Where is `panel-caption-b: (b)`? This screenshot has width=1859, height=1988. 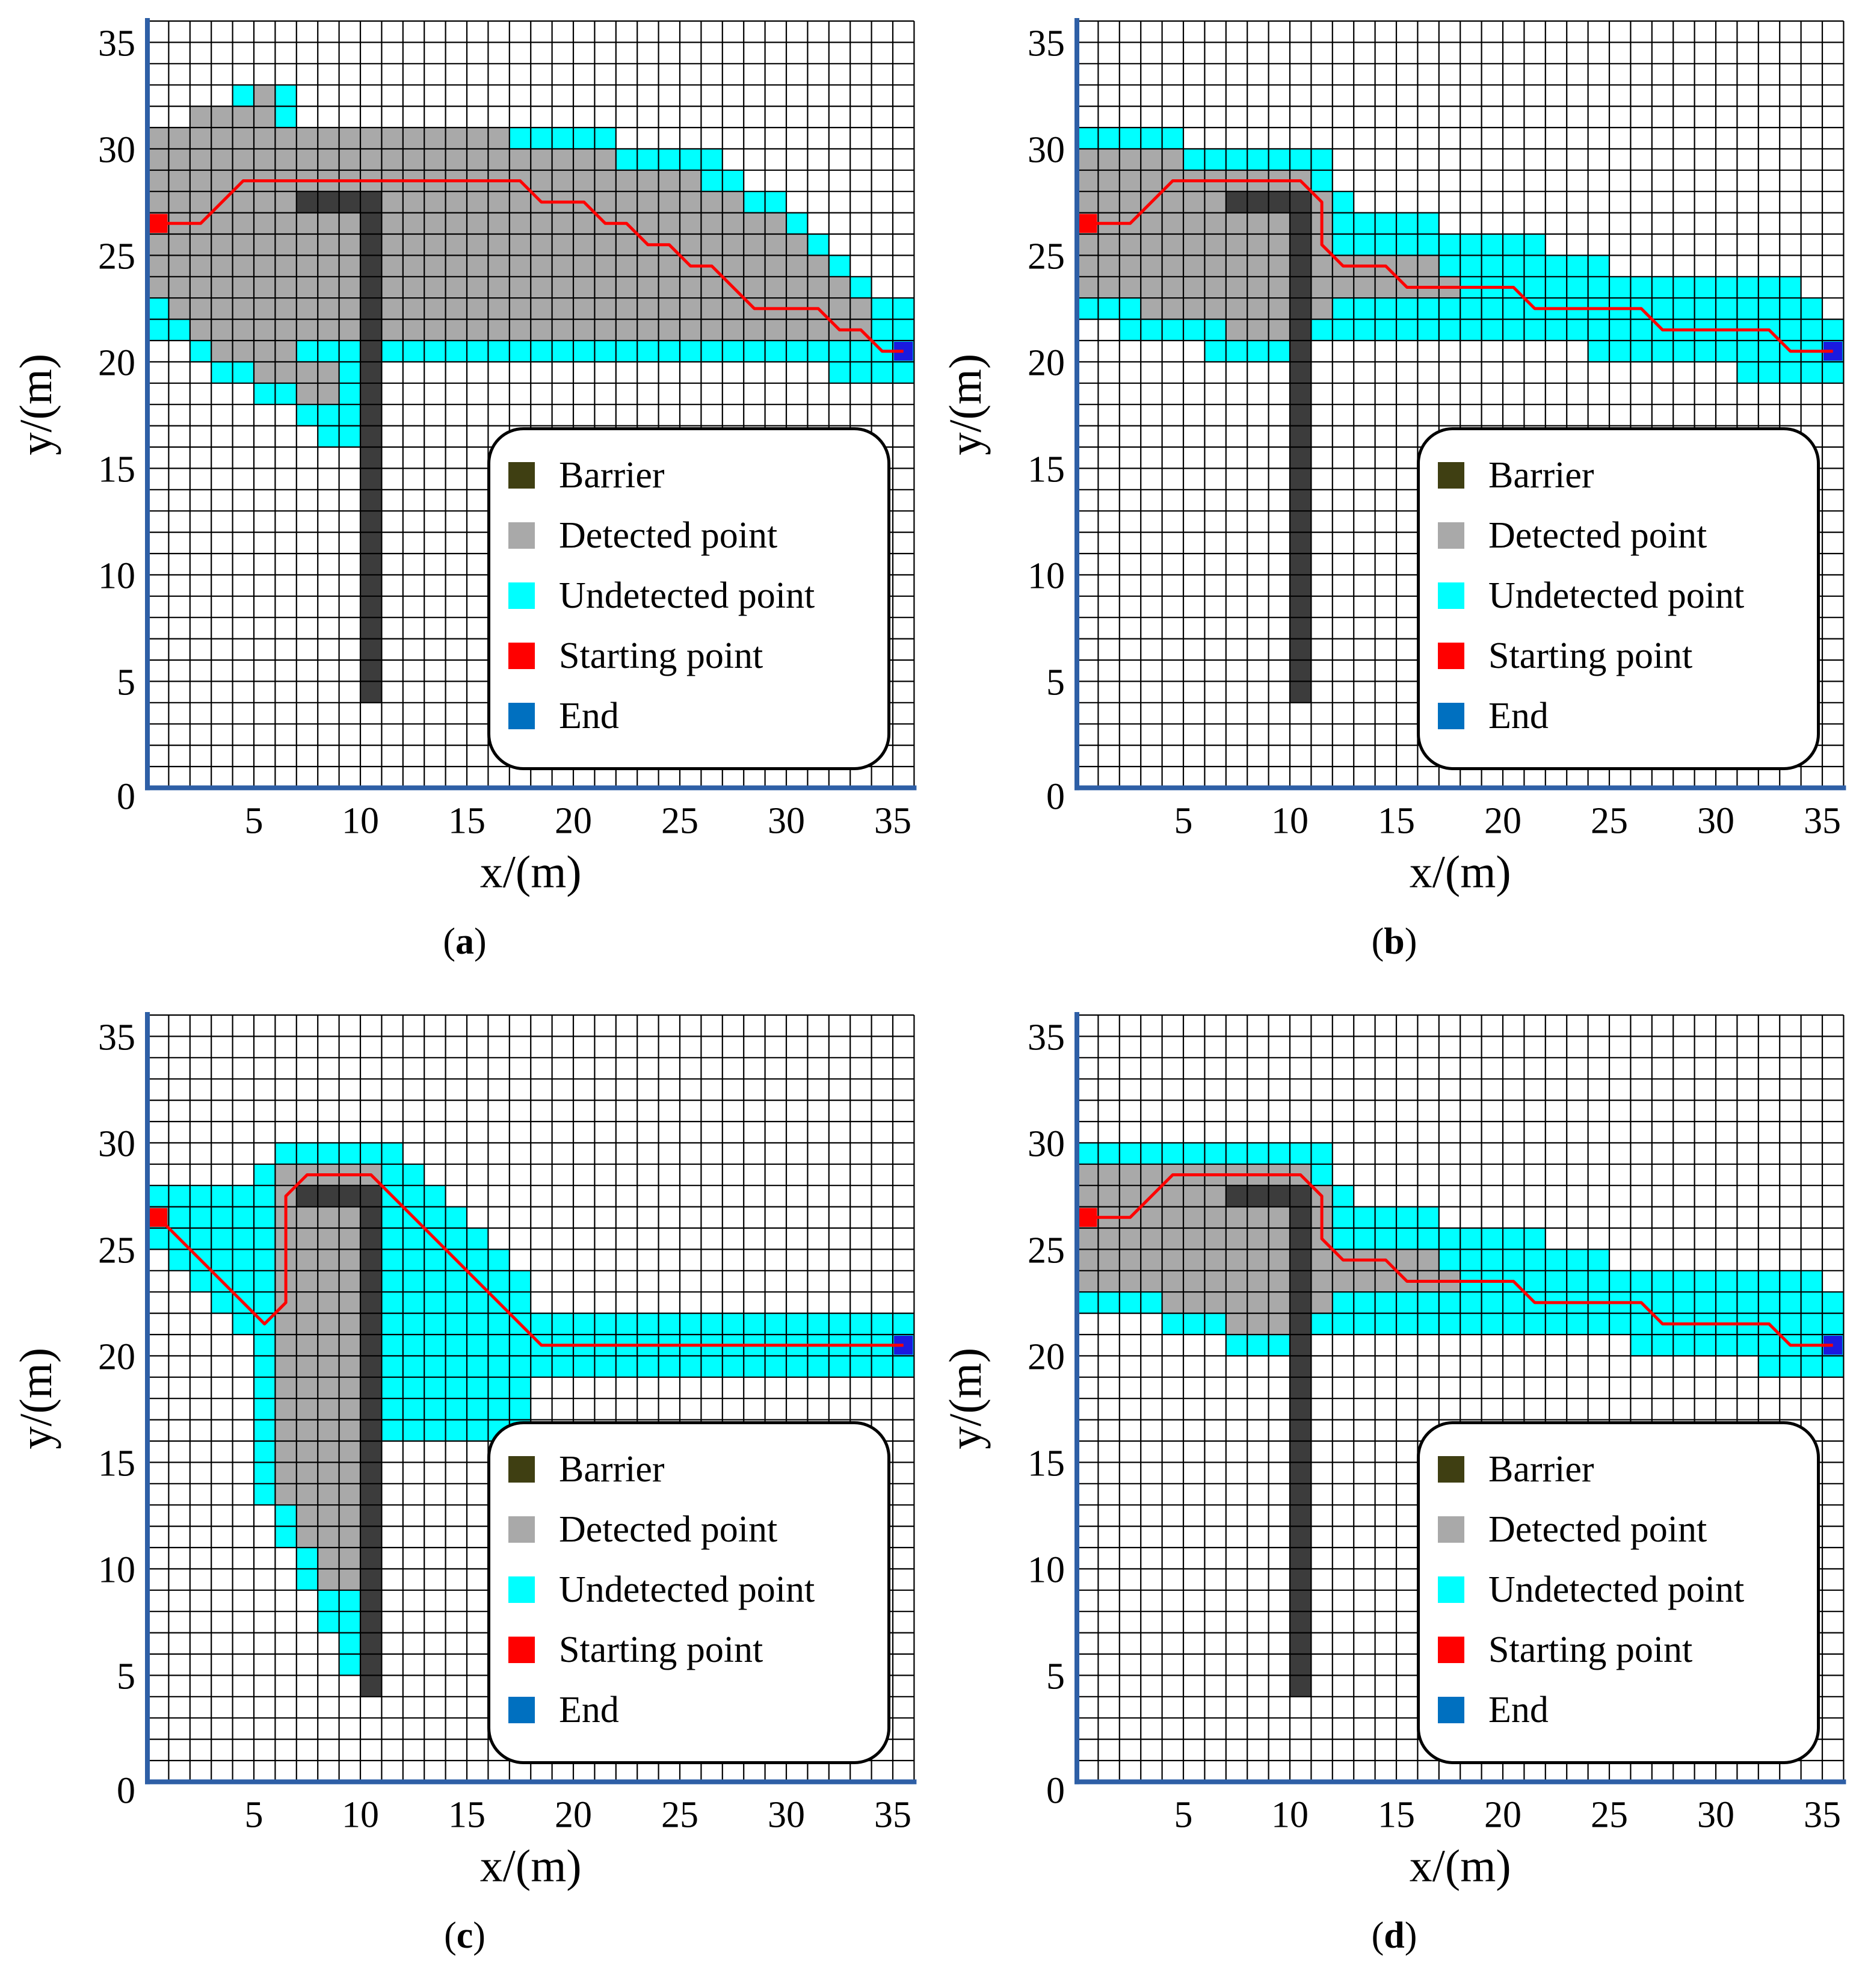 panel-caption-b: (b) is located at coordinates (1394, 941).